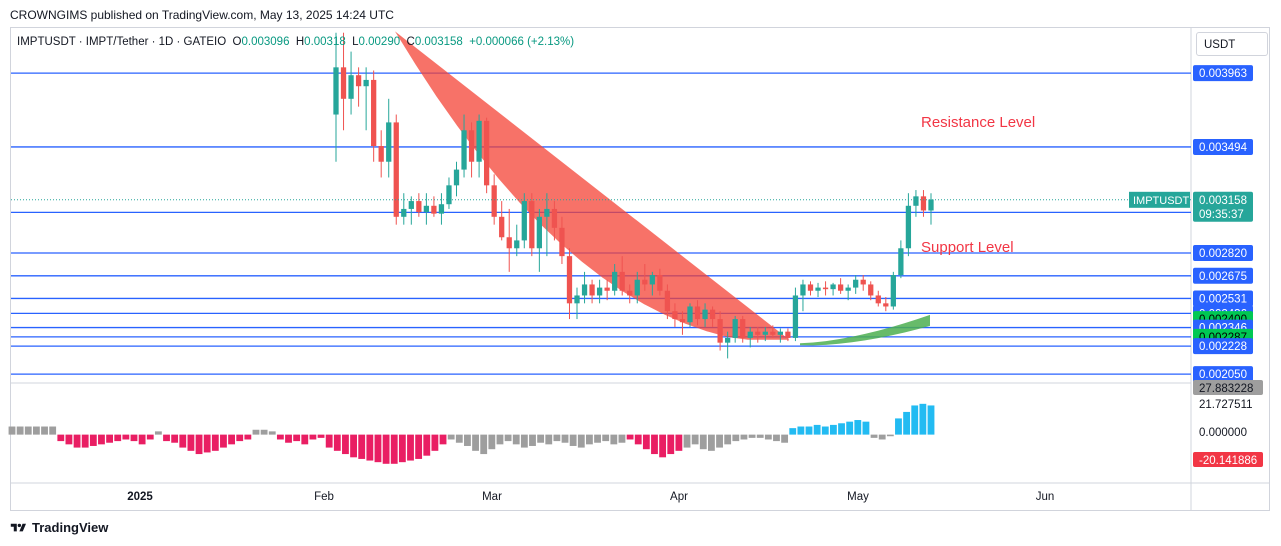 This screenshot has height=546, width=1281. I want to click on x-axis-tick: Apr, so click(679, 497).